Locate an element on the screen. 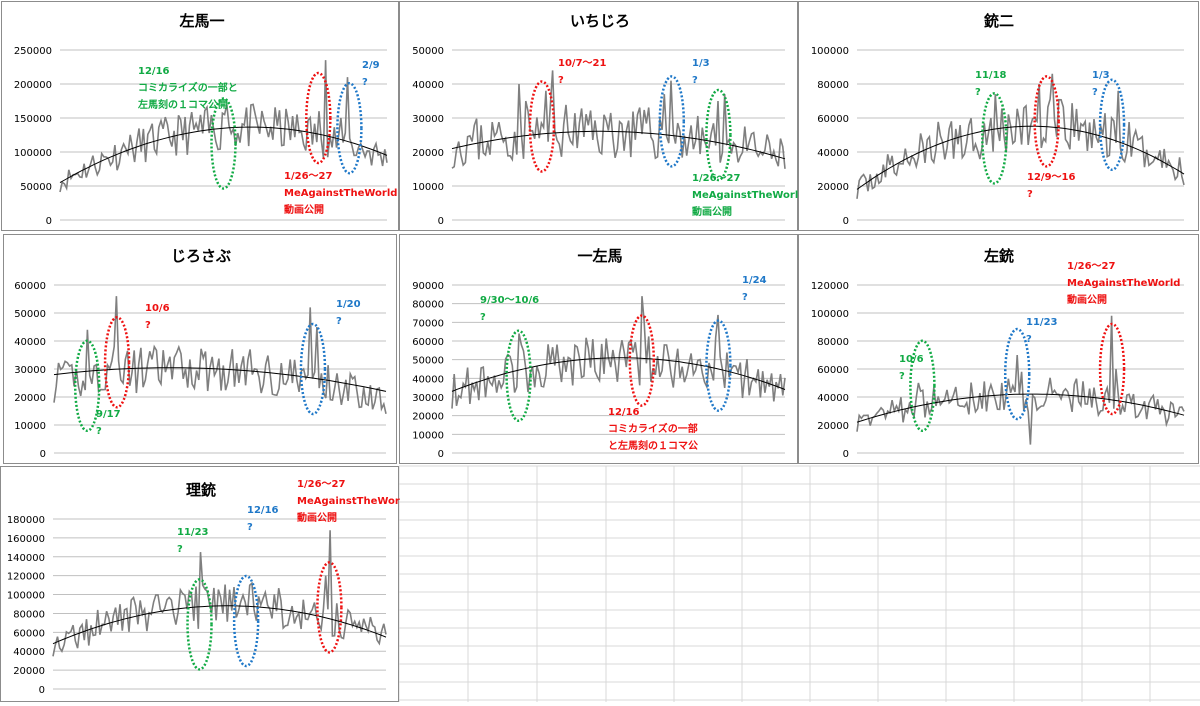  annotation-label: 9/30〜10/6 is located at coordinates (509, 300).